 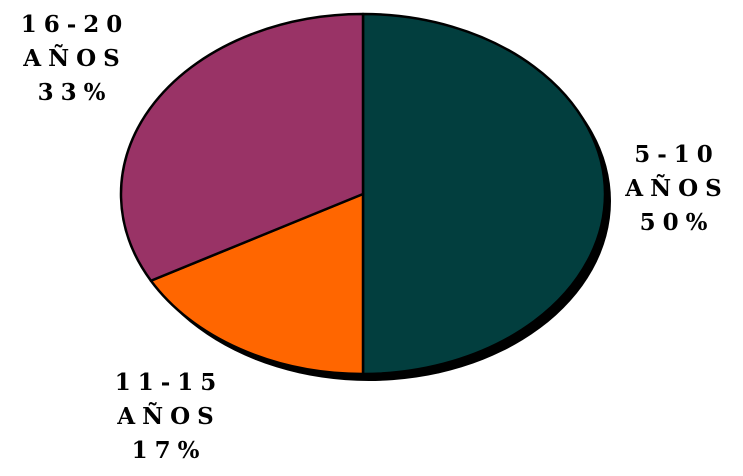 I want to click on slice-label-category: 16-20, so click(x=75, y=24).